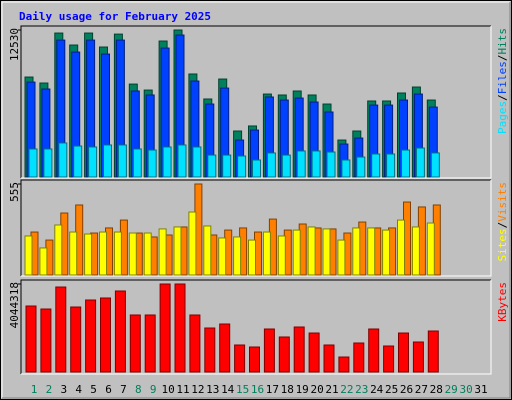 This screenshot has width=512, height=400. What do you see at coordinates (502, 202) in the screenshot?
I see `legend-entry: Visits` at bounding box center [502, 202].